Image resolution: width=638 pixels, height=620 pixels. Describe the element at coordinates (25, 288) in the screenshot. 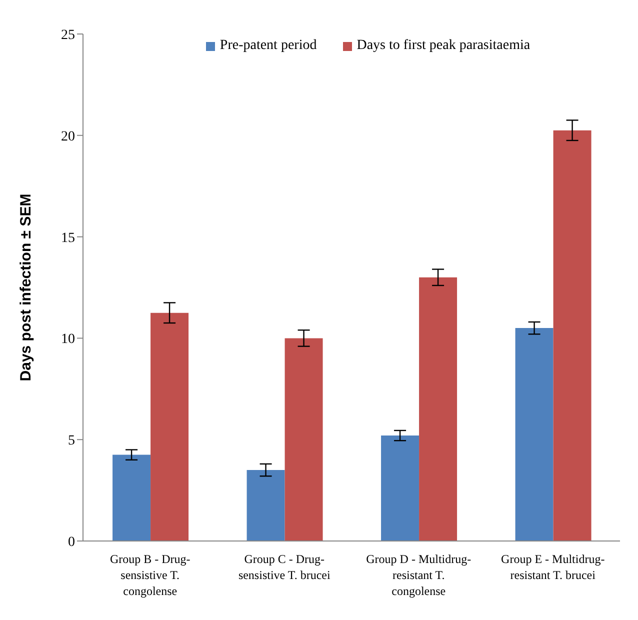

I see `y-axis-title: Days post infection ± SEM` at that location.